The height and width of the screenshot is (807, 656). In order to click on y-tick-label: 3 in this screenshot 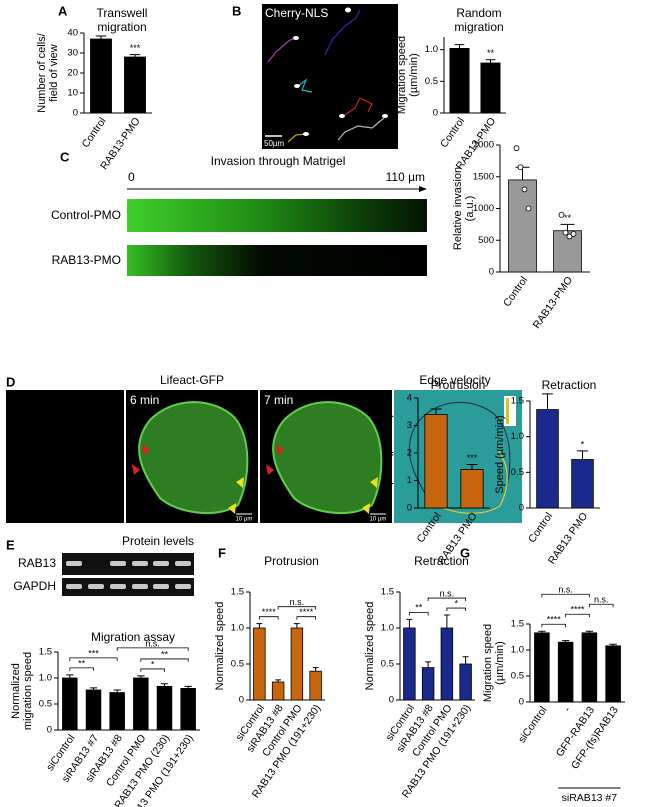, I will do `click(409, 425)`.